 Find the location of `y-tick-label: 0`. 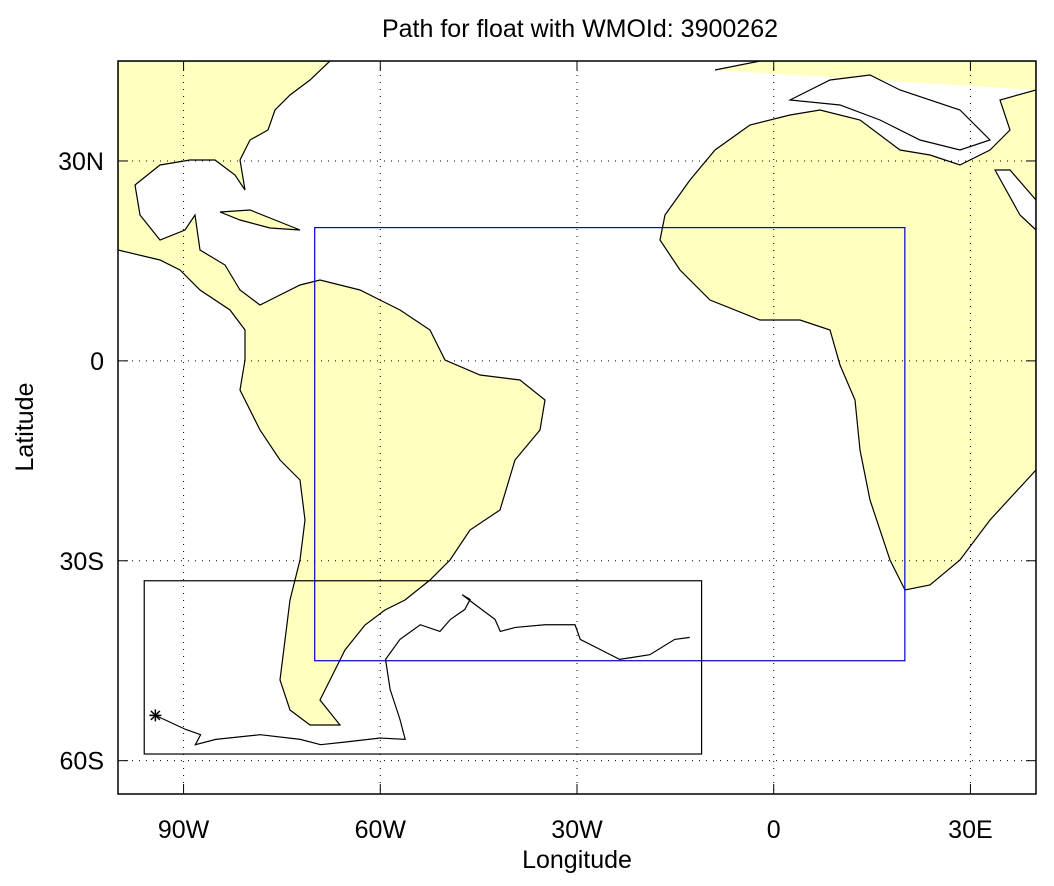

y-tick-label: 0 is located at coordinates (97, 362).